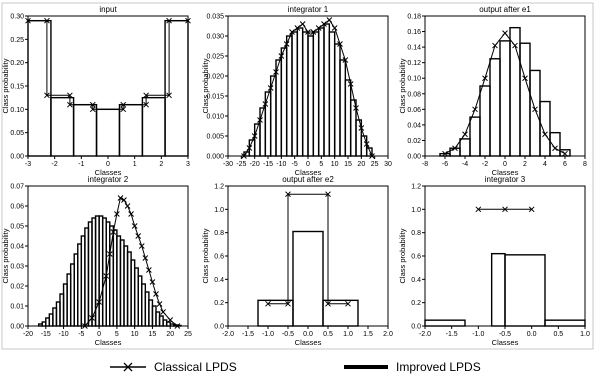 This screenshot has width=595, height=379. I want to click on x-tick-label-0-2: -1, so click(81, 164).